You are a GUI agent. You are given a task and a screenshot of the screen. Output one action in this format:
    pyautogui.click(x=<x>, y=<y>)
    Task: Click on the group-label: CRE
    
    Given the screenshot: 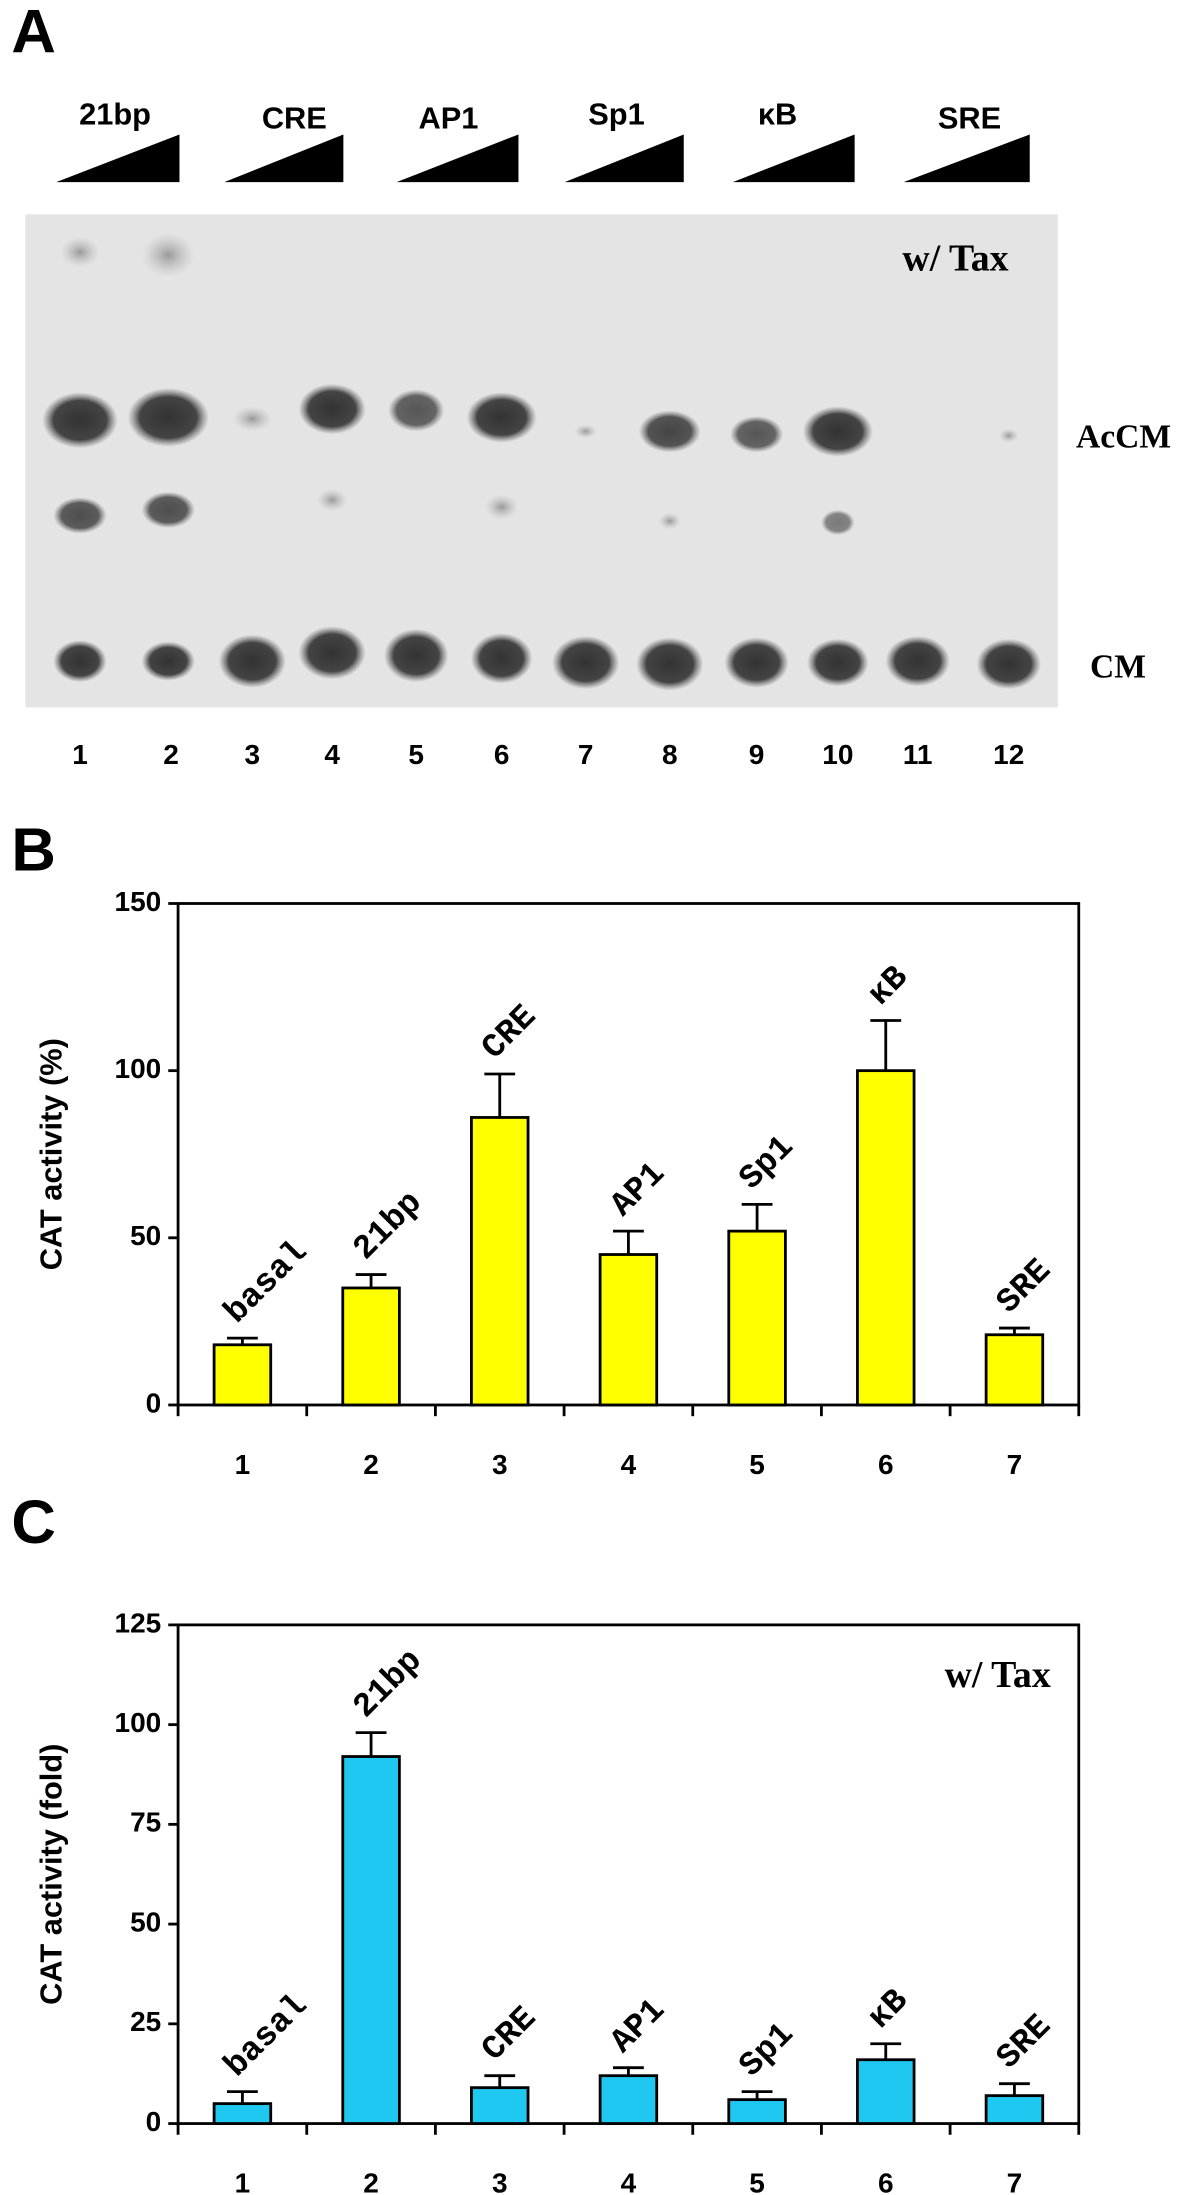 What is the action you would take?
    pyautogui.click(x=294, y=118)
    